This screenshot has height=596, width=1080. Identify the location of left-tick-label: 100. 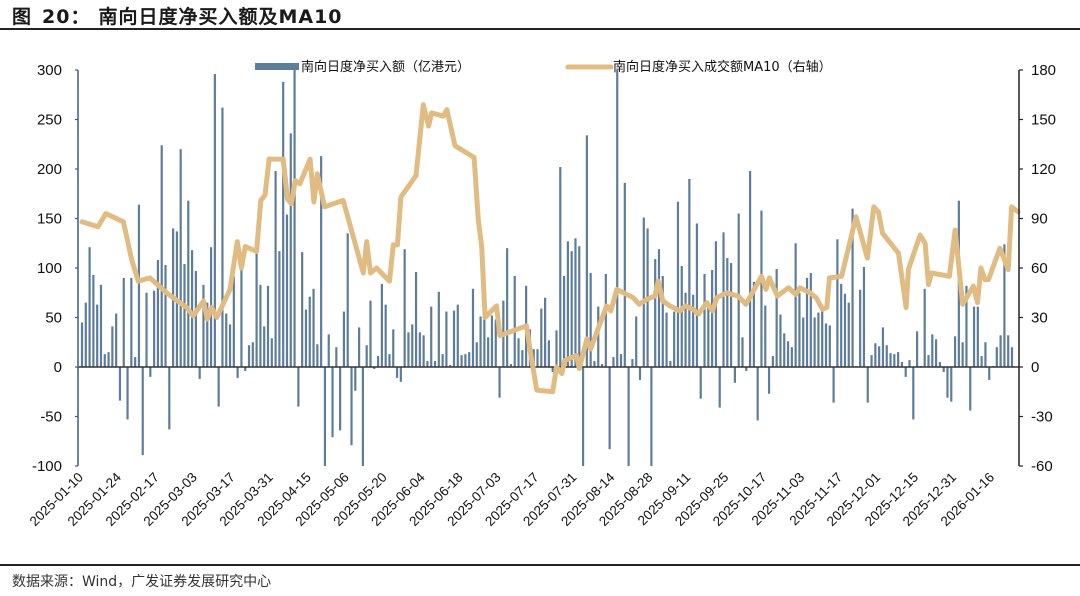
(49, 268).